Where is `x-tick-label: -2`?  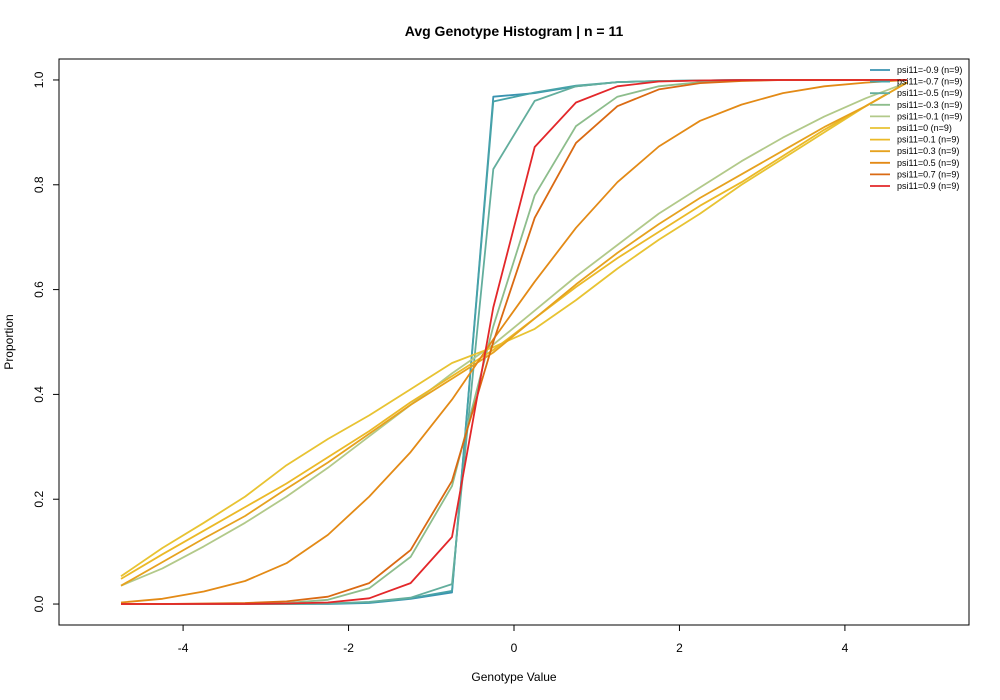
x-tick-label: -2 is located at coordinates (348, 648).